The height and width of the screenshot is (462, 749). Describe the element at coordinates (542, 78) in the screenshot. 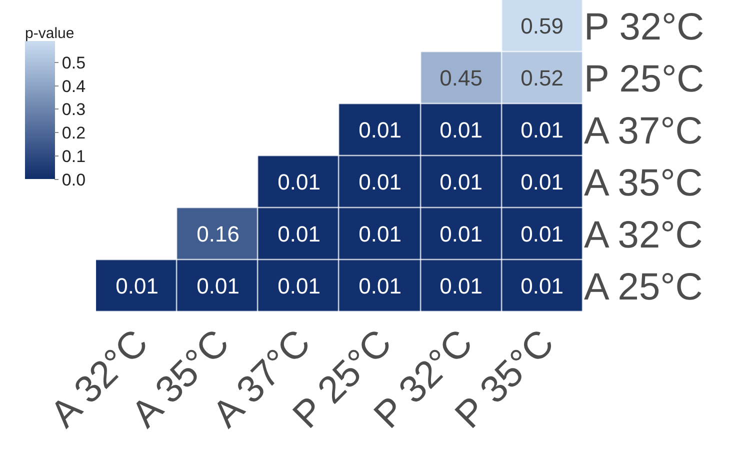

I see `data-label: 0.52` at that location.